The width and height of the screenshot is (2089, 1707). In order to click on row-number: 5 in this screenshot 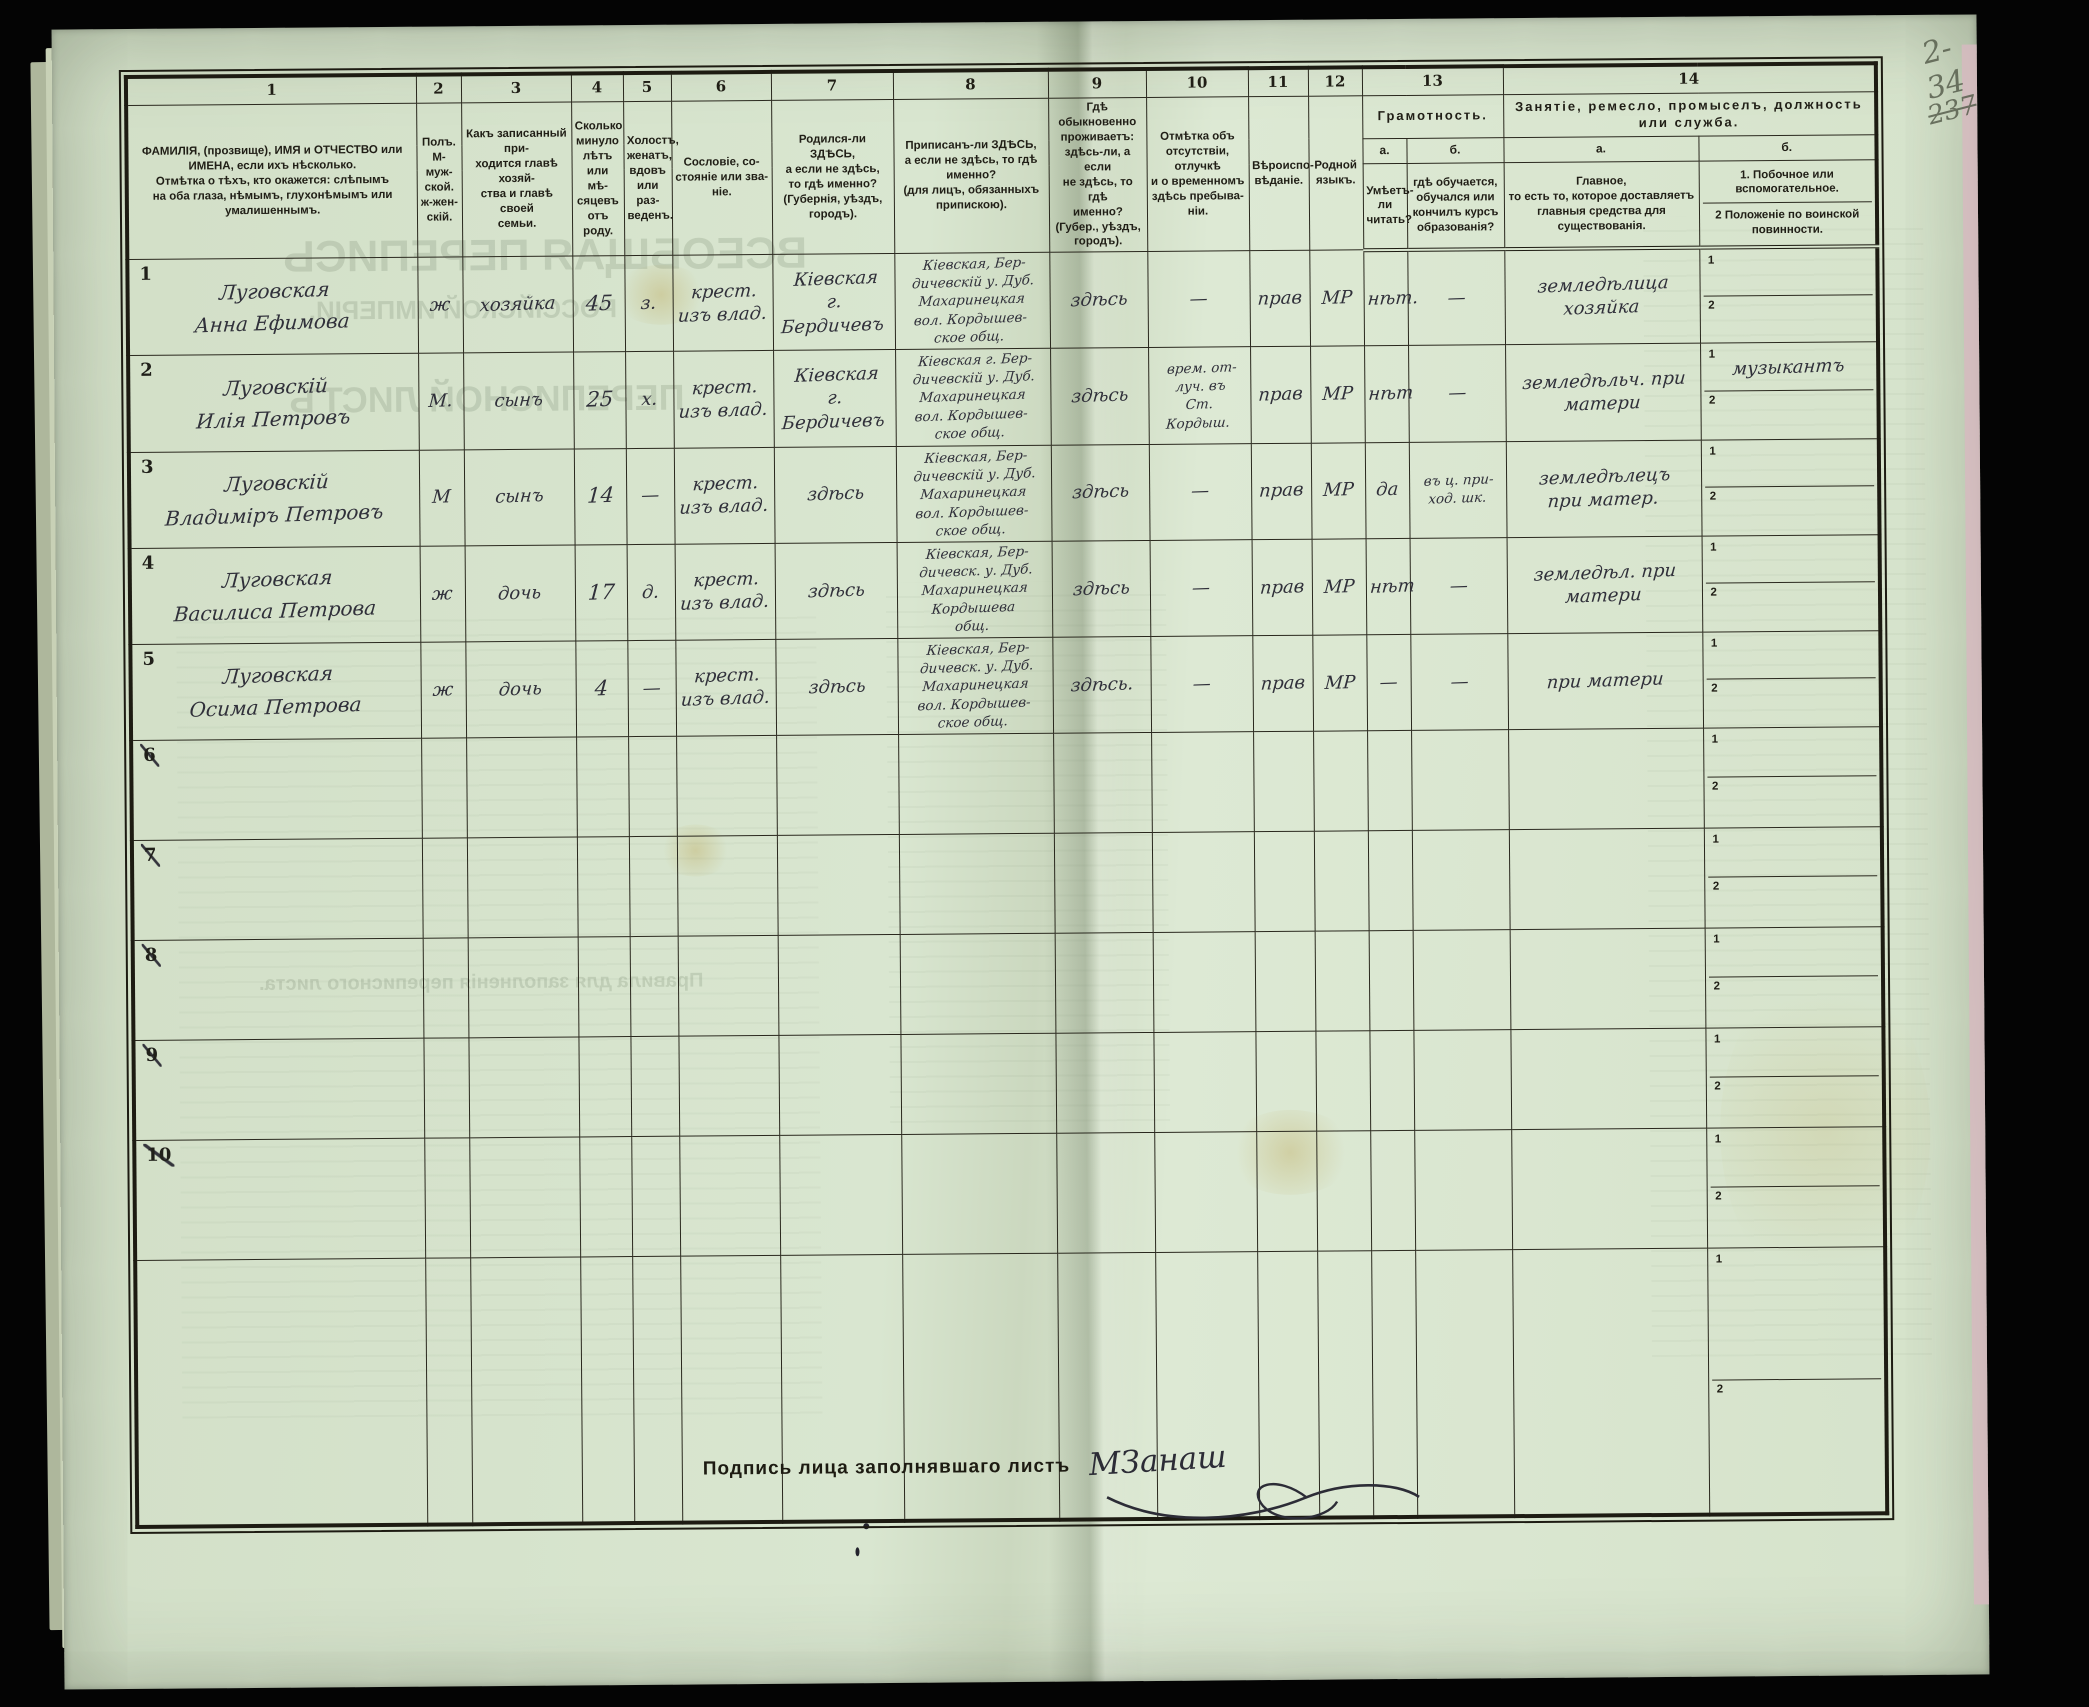, I will do `click(149, 659)`.